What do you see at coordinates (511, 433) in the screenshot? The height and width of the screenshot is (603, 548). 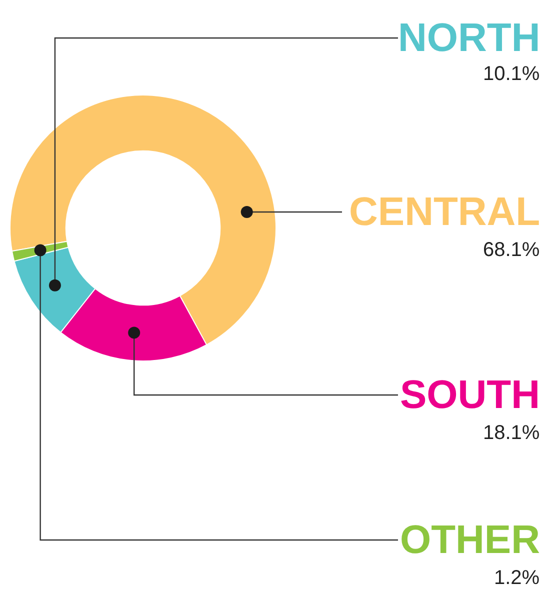 I see `data-label: 18.1%` at bounding box center [511, 433].